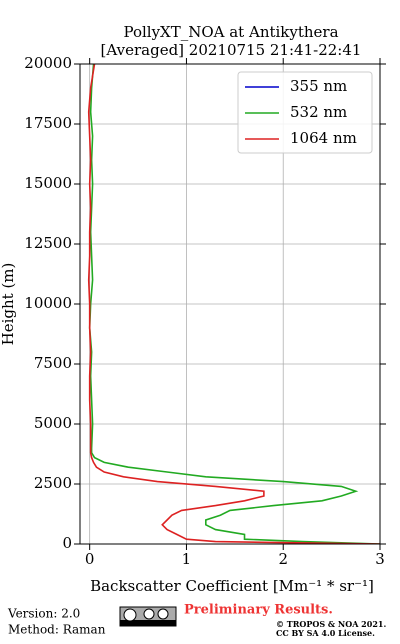 The height and width of the screenshot is (644, 400). What do you see at coordinates (48, 123) in the screenshot?
I see `y-tick-label: 17500` at bounding box center [48, 123].